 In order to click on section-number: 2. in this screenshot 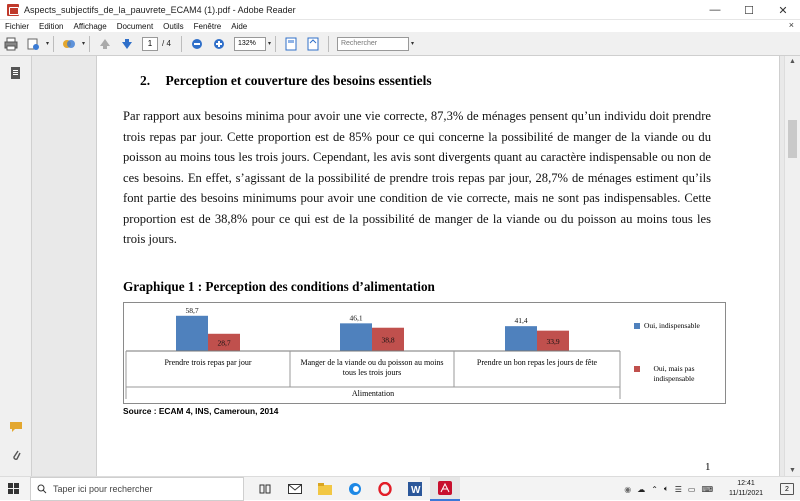, I will do `click(145, 80)`.